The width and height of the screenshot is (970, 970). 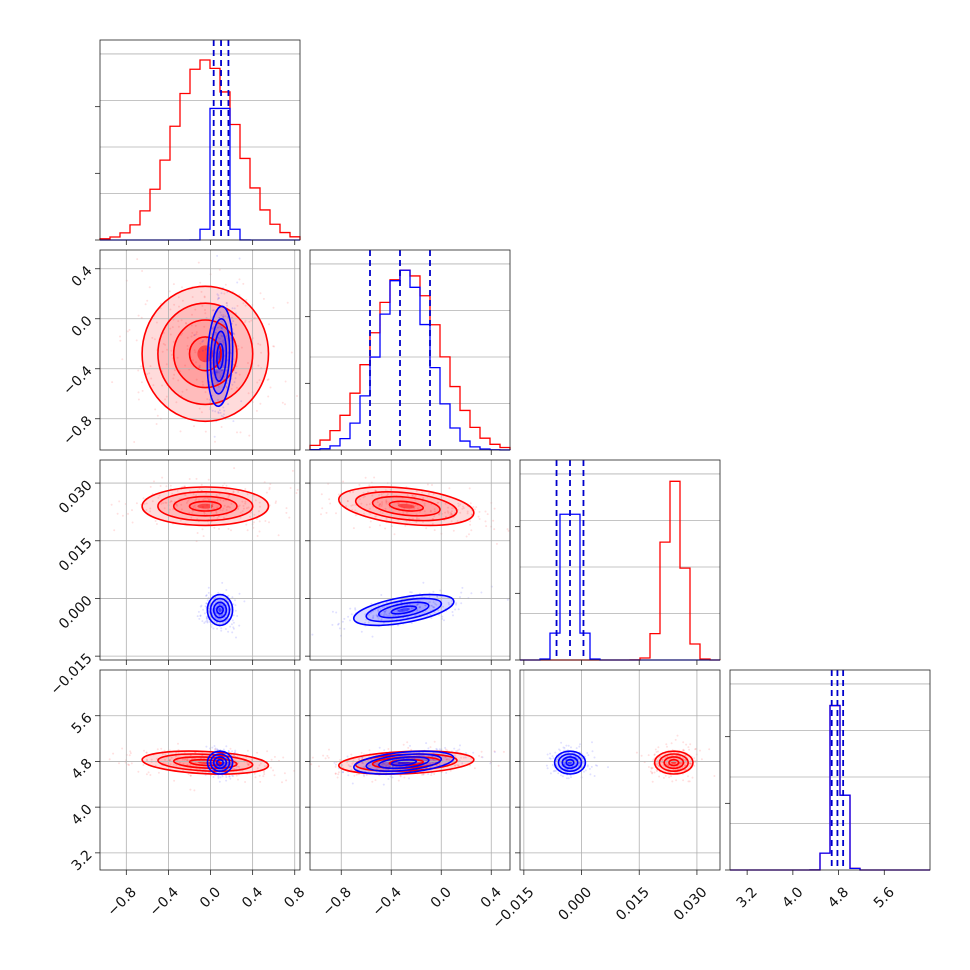 What do you see at coordinates (220, 356) in the screenshot?
I see `contour-line` at bounding box center [220, 356].